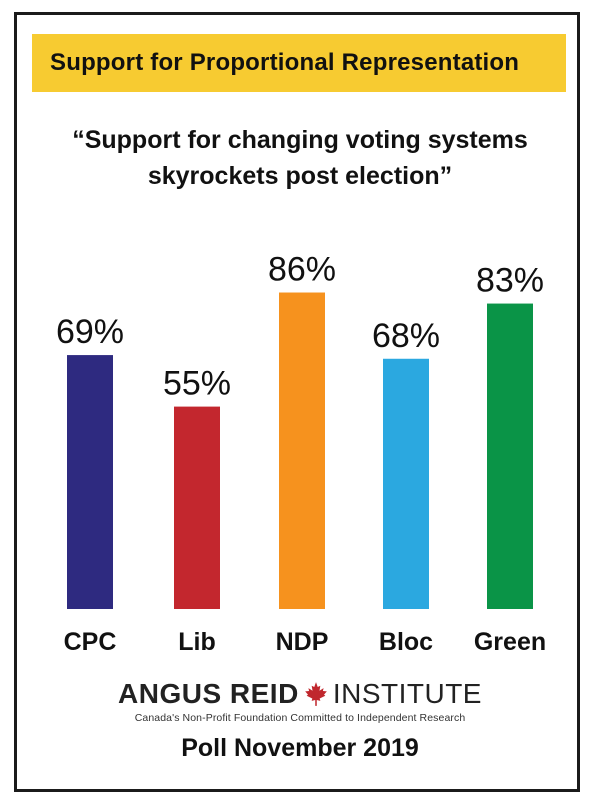  I want to click on subtitle-line-2: skyrockets post election”, so click(300, 176).